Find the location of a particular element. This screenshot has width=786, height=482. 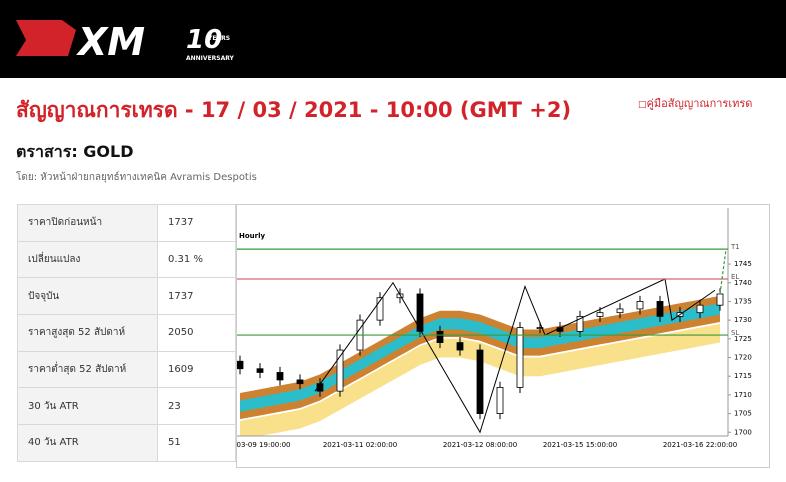

table-row: 30 วัน ATR 23 is located at coordinates (126, 406).